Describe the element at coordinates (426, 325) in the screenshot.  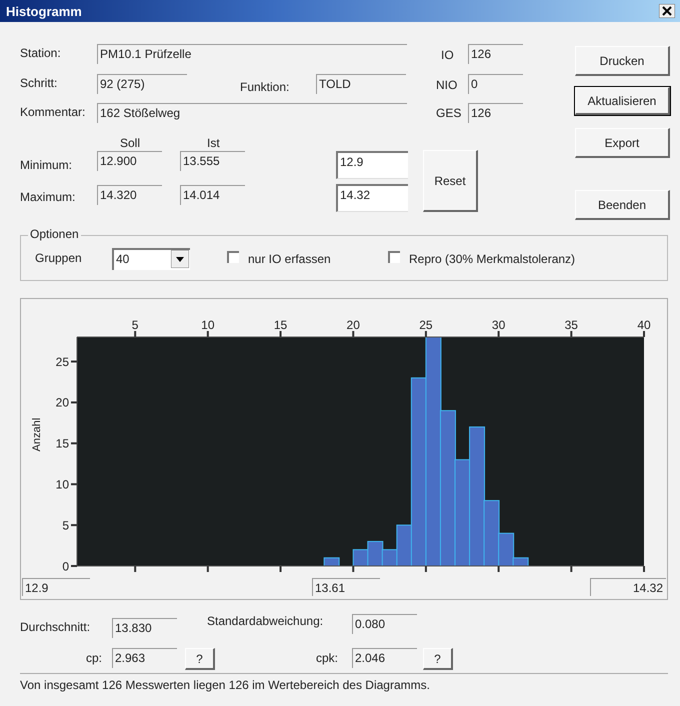
I see `x-tick-label: 25` at that location.